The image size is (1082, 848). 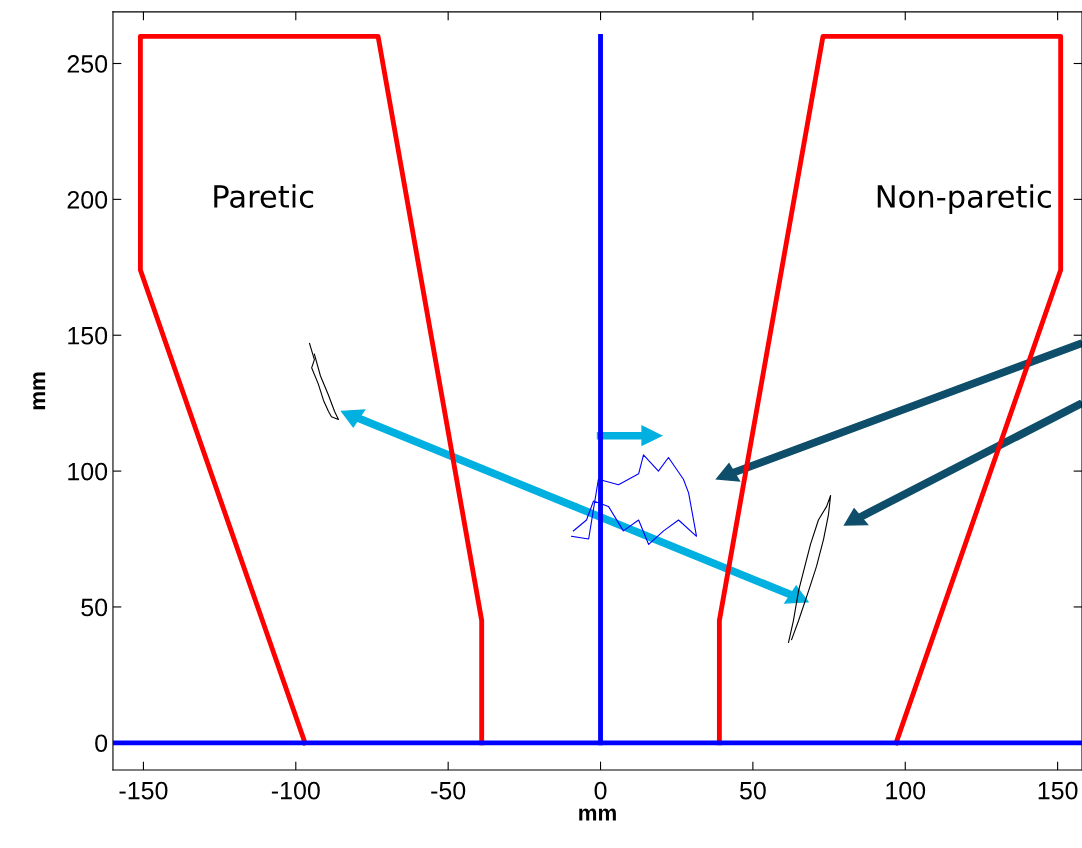 I want to click on y-tick-label: 100, so click(x=88, y=471).